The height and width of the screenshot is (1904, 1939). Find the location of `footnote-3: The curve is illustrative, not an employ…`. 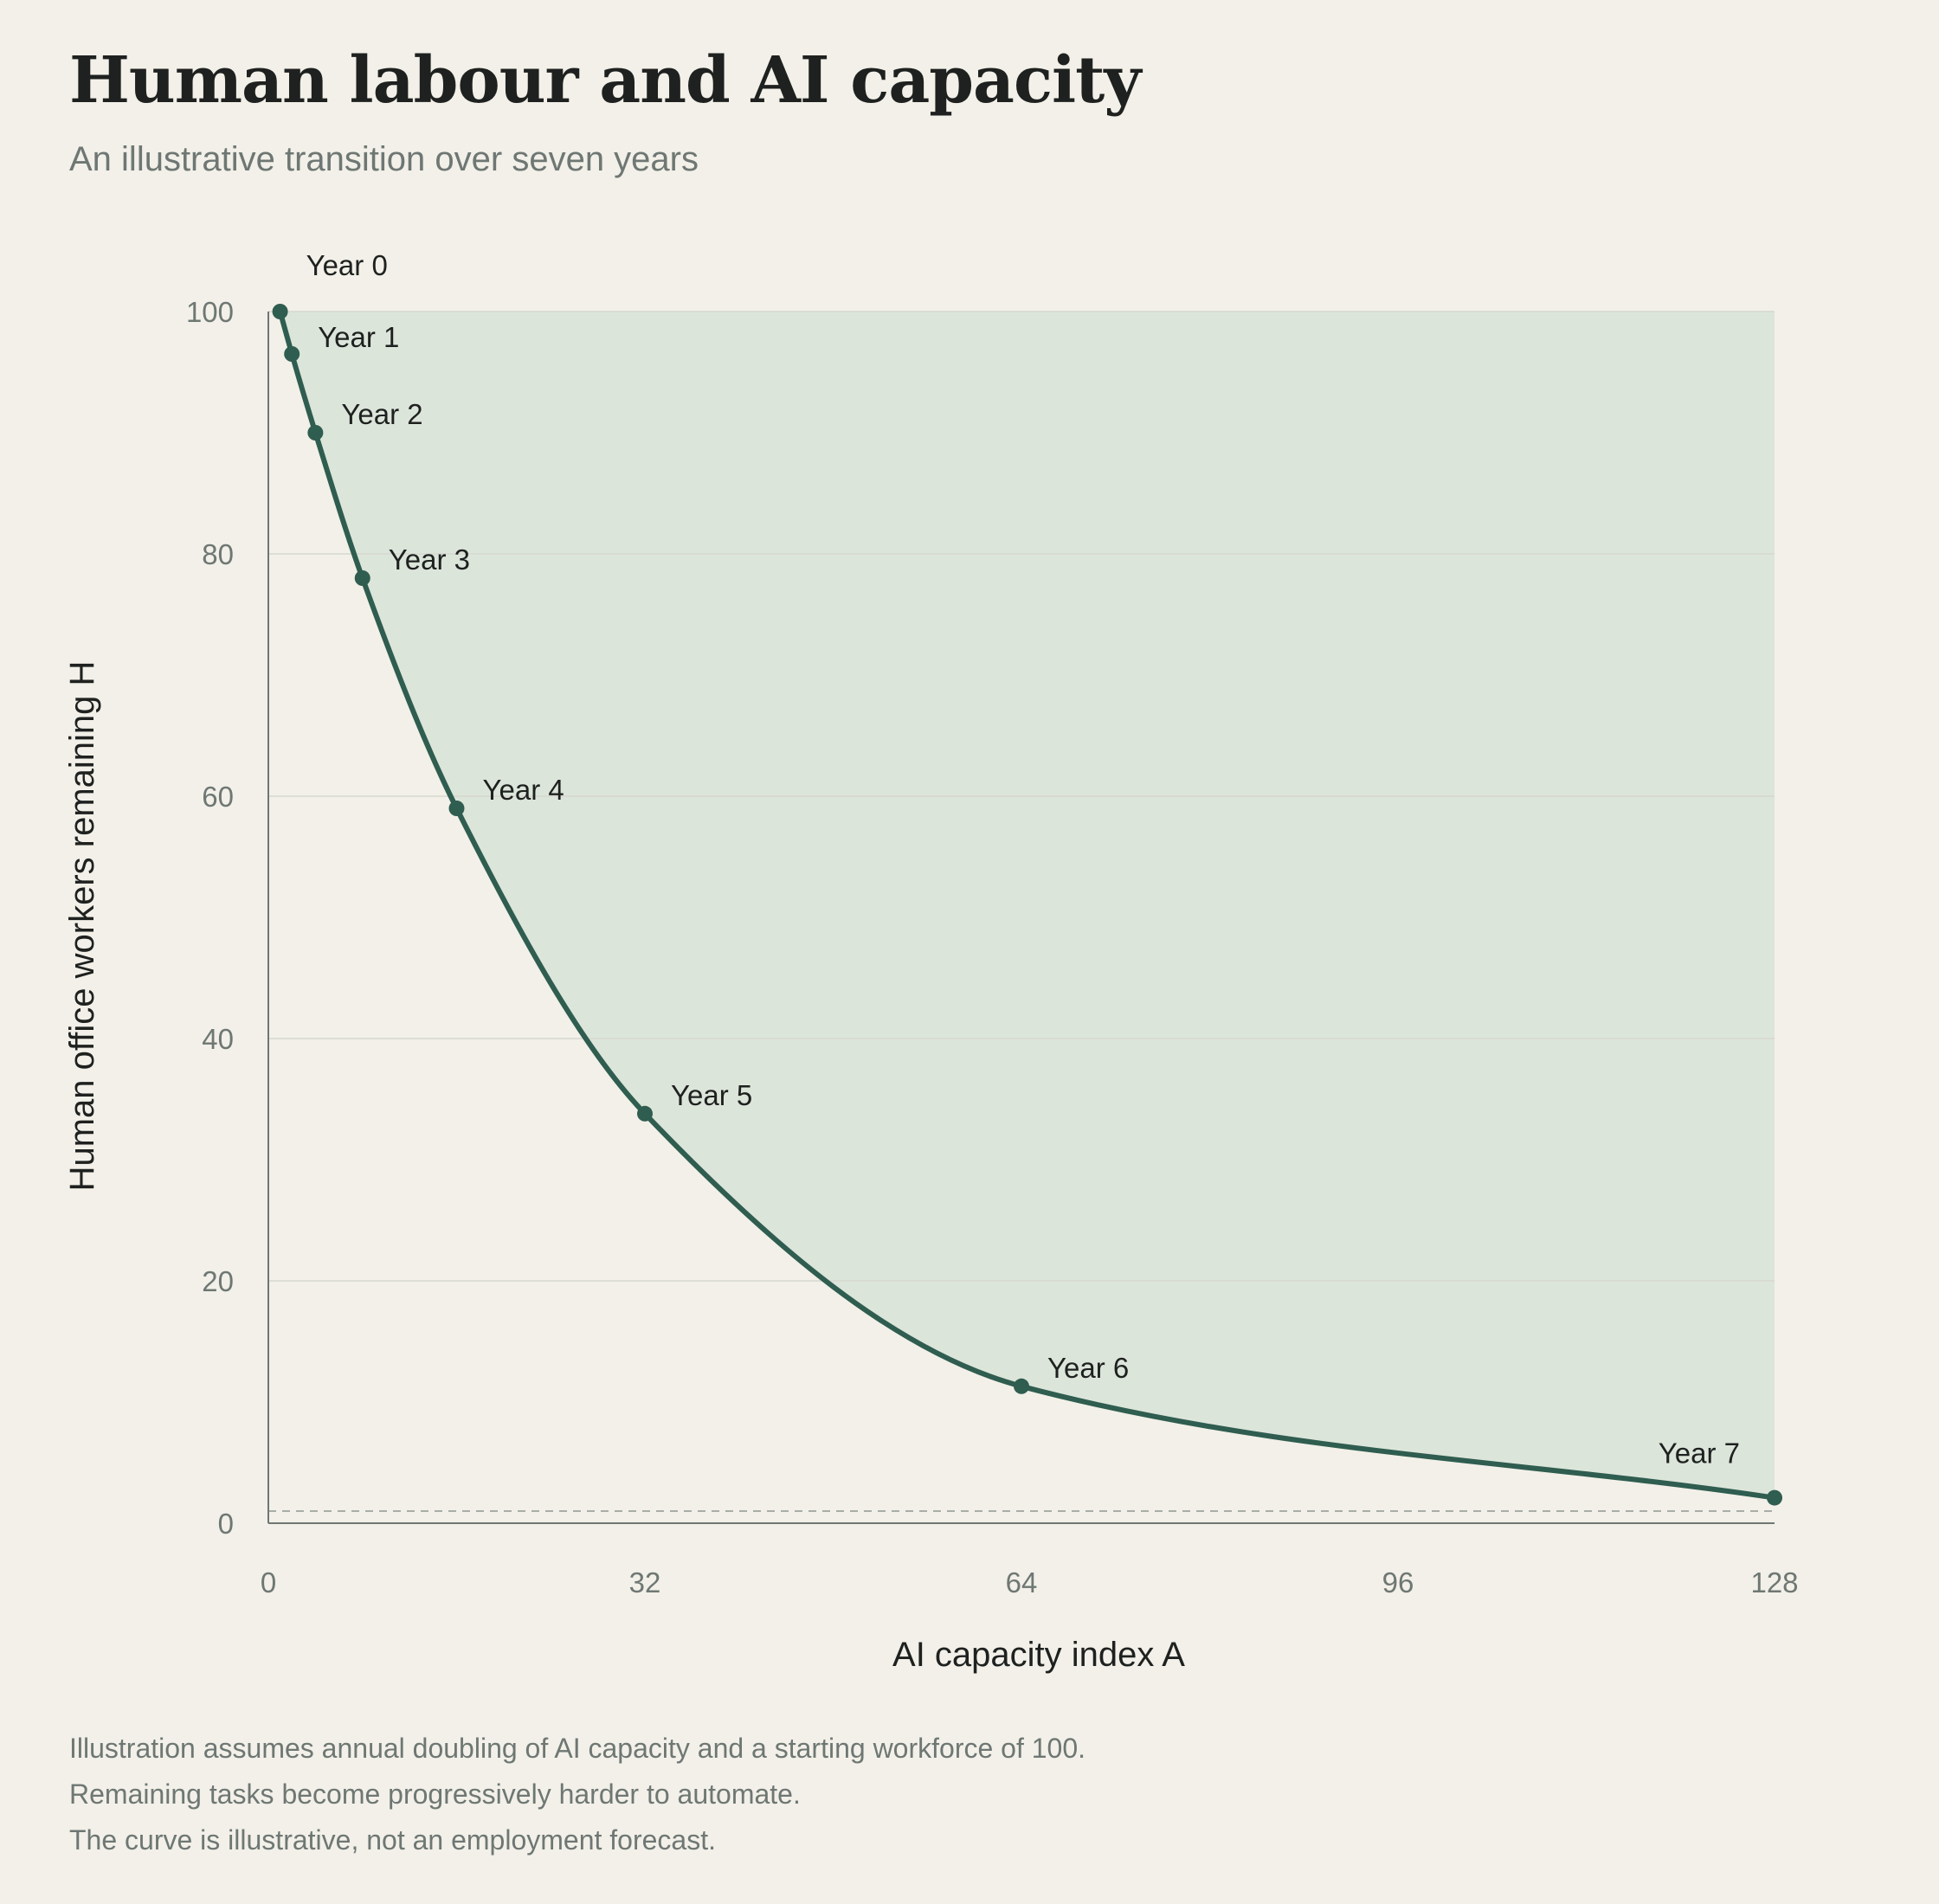

footnote-3: The curve is illustrative, not an employ… is located at coordinates (392, 1840).